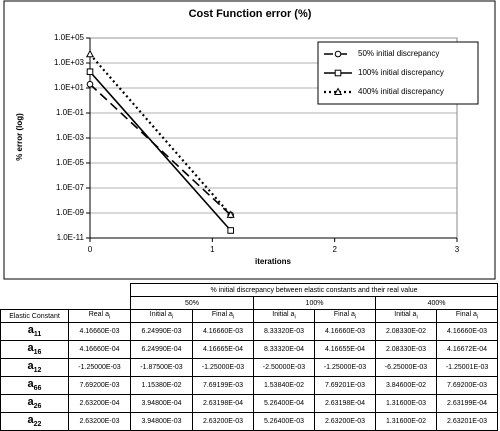 This screenshot has width=500, height=431. Describe the element at coordinates (436, 303) in the screenshot. I see `group-label: 400%` at that location.